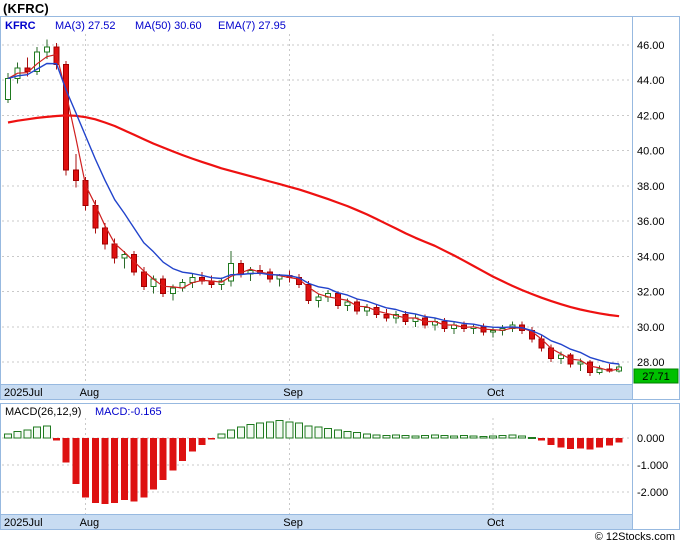 The width and height of the screenshot is (680, 546). Describe the element at coordinates (26, 8) in the screenshot. I see `ticker-title: (KFRC)` at that location.